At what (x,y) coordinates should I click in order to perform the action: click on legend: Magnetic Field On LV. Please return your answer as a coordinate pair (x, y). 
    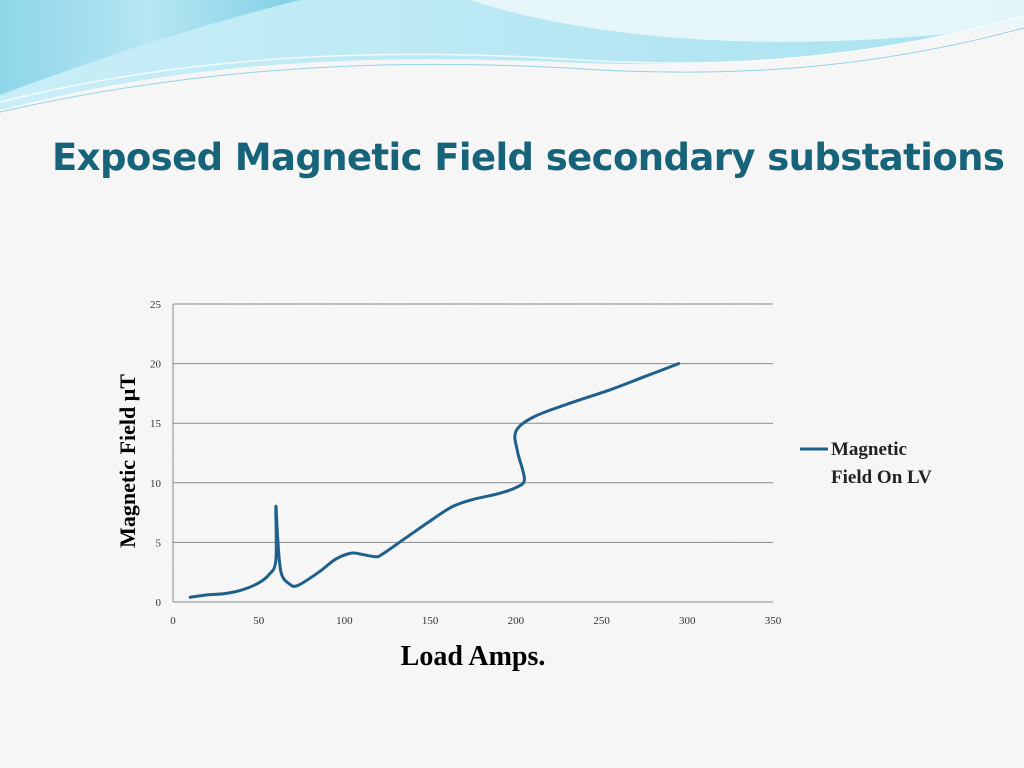
    Looking at the image, I should click on (866, 463).